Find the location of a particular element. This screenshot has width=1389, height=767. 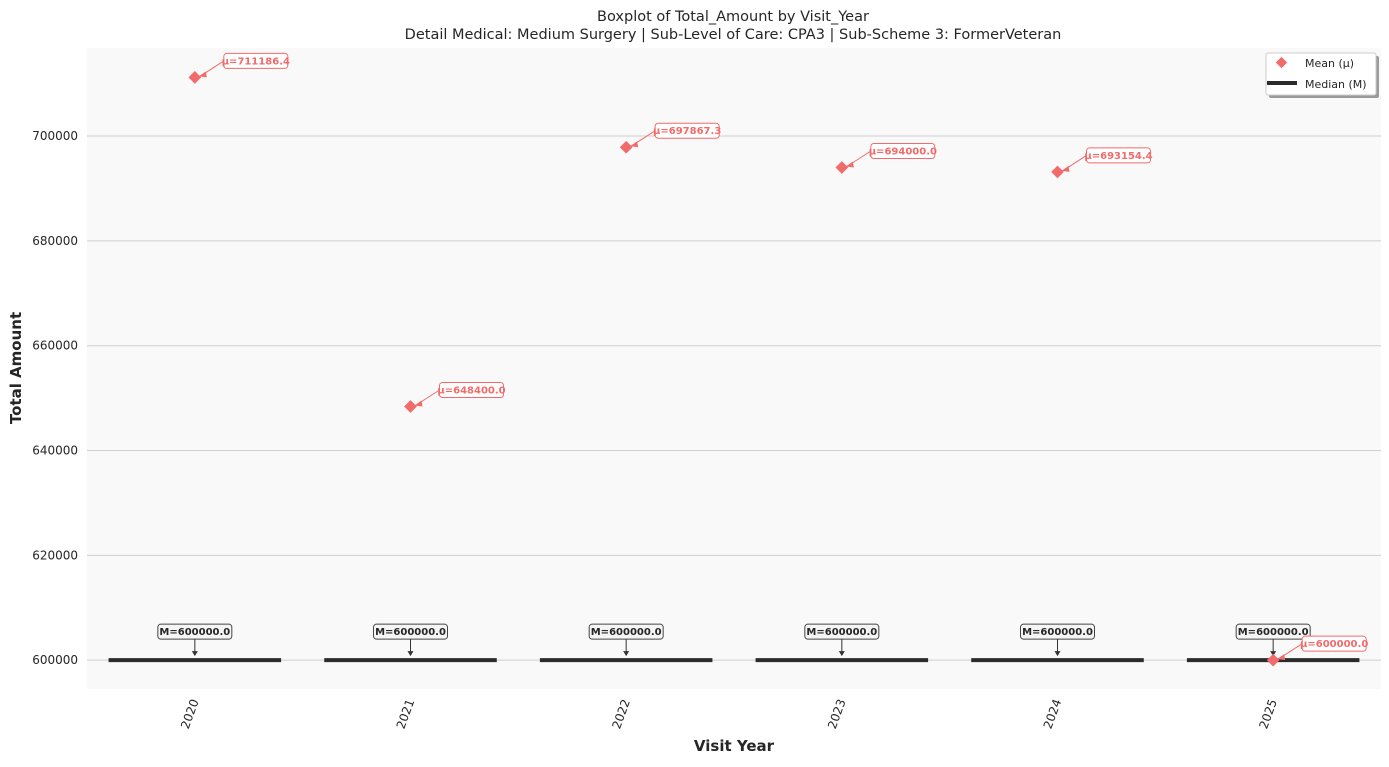

x-tick-label: 2025 is located at coordinates (1268, 713).